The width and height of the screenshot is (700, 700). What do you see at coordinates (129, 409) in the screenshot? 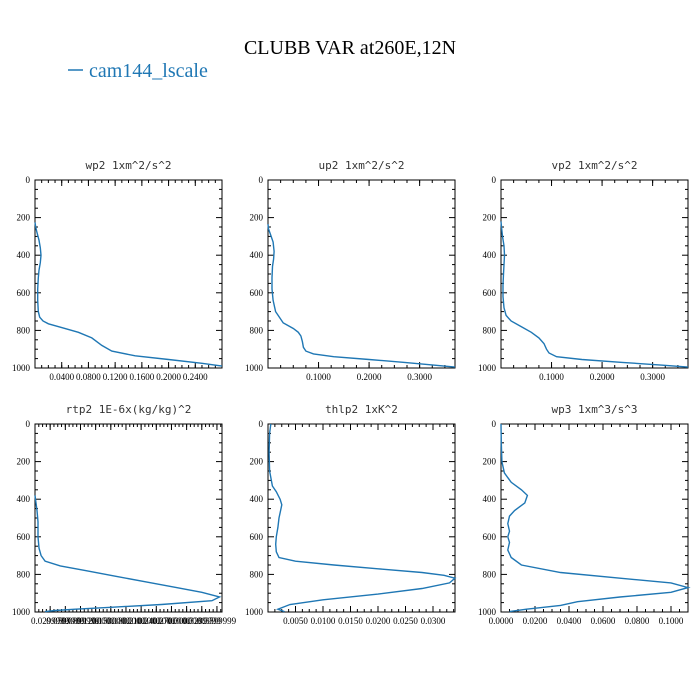
I see `panel-title: rtp2 1E-6x(kg/kg)^2` at bounding box center [129, 409].